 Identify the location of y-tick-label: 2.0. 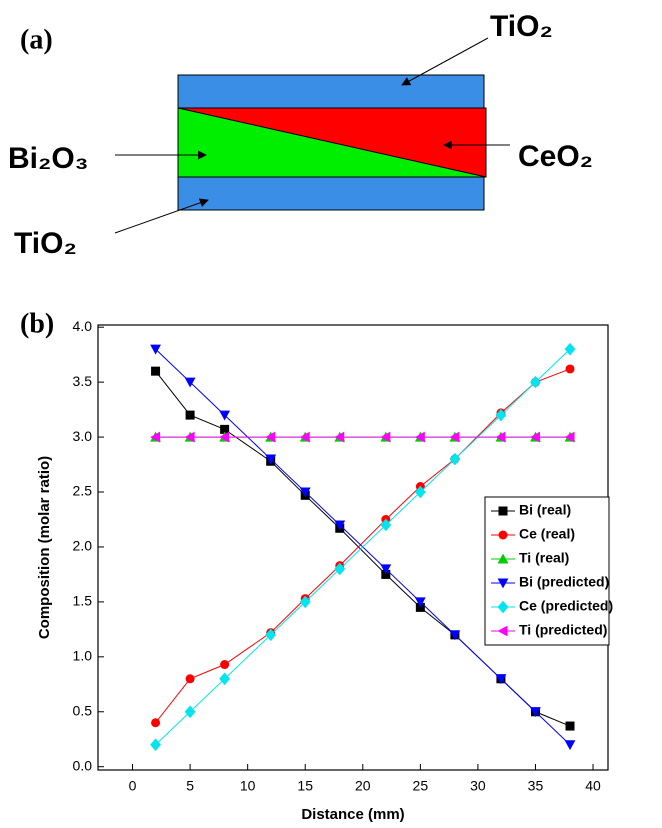
(83, 546).